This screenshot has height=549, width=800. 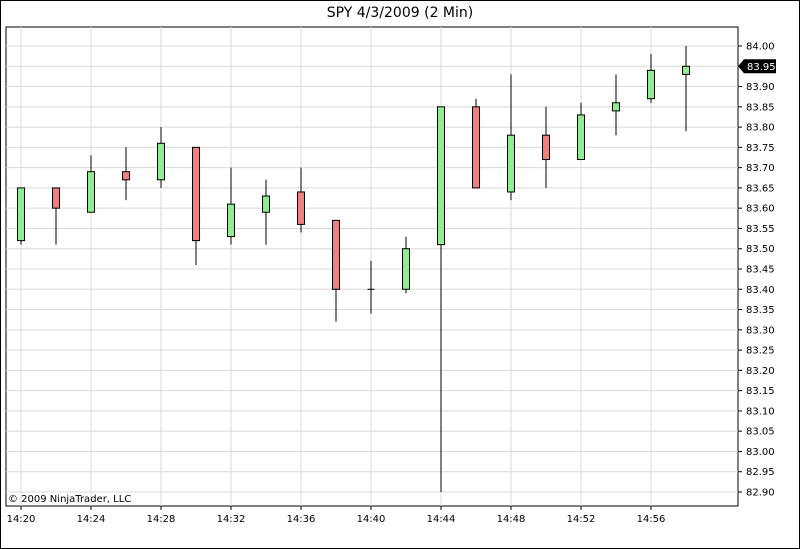 What do you see at coordinates (760, 47) in the screenshot?
I see `y-tick-label: 84.00` at bounding box center [760, 47].